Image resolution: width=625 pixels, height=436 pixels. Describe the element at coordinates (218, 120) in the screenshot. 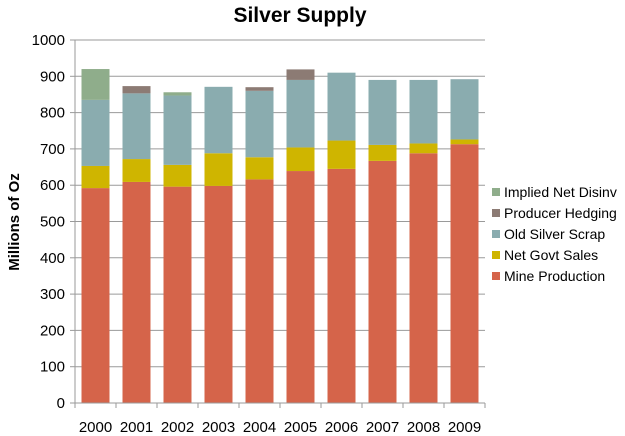

I see `bar-old-silver-scrap-2003` at that location.